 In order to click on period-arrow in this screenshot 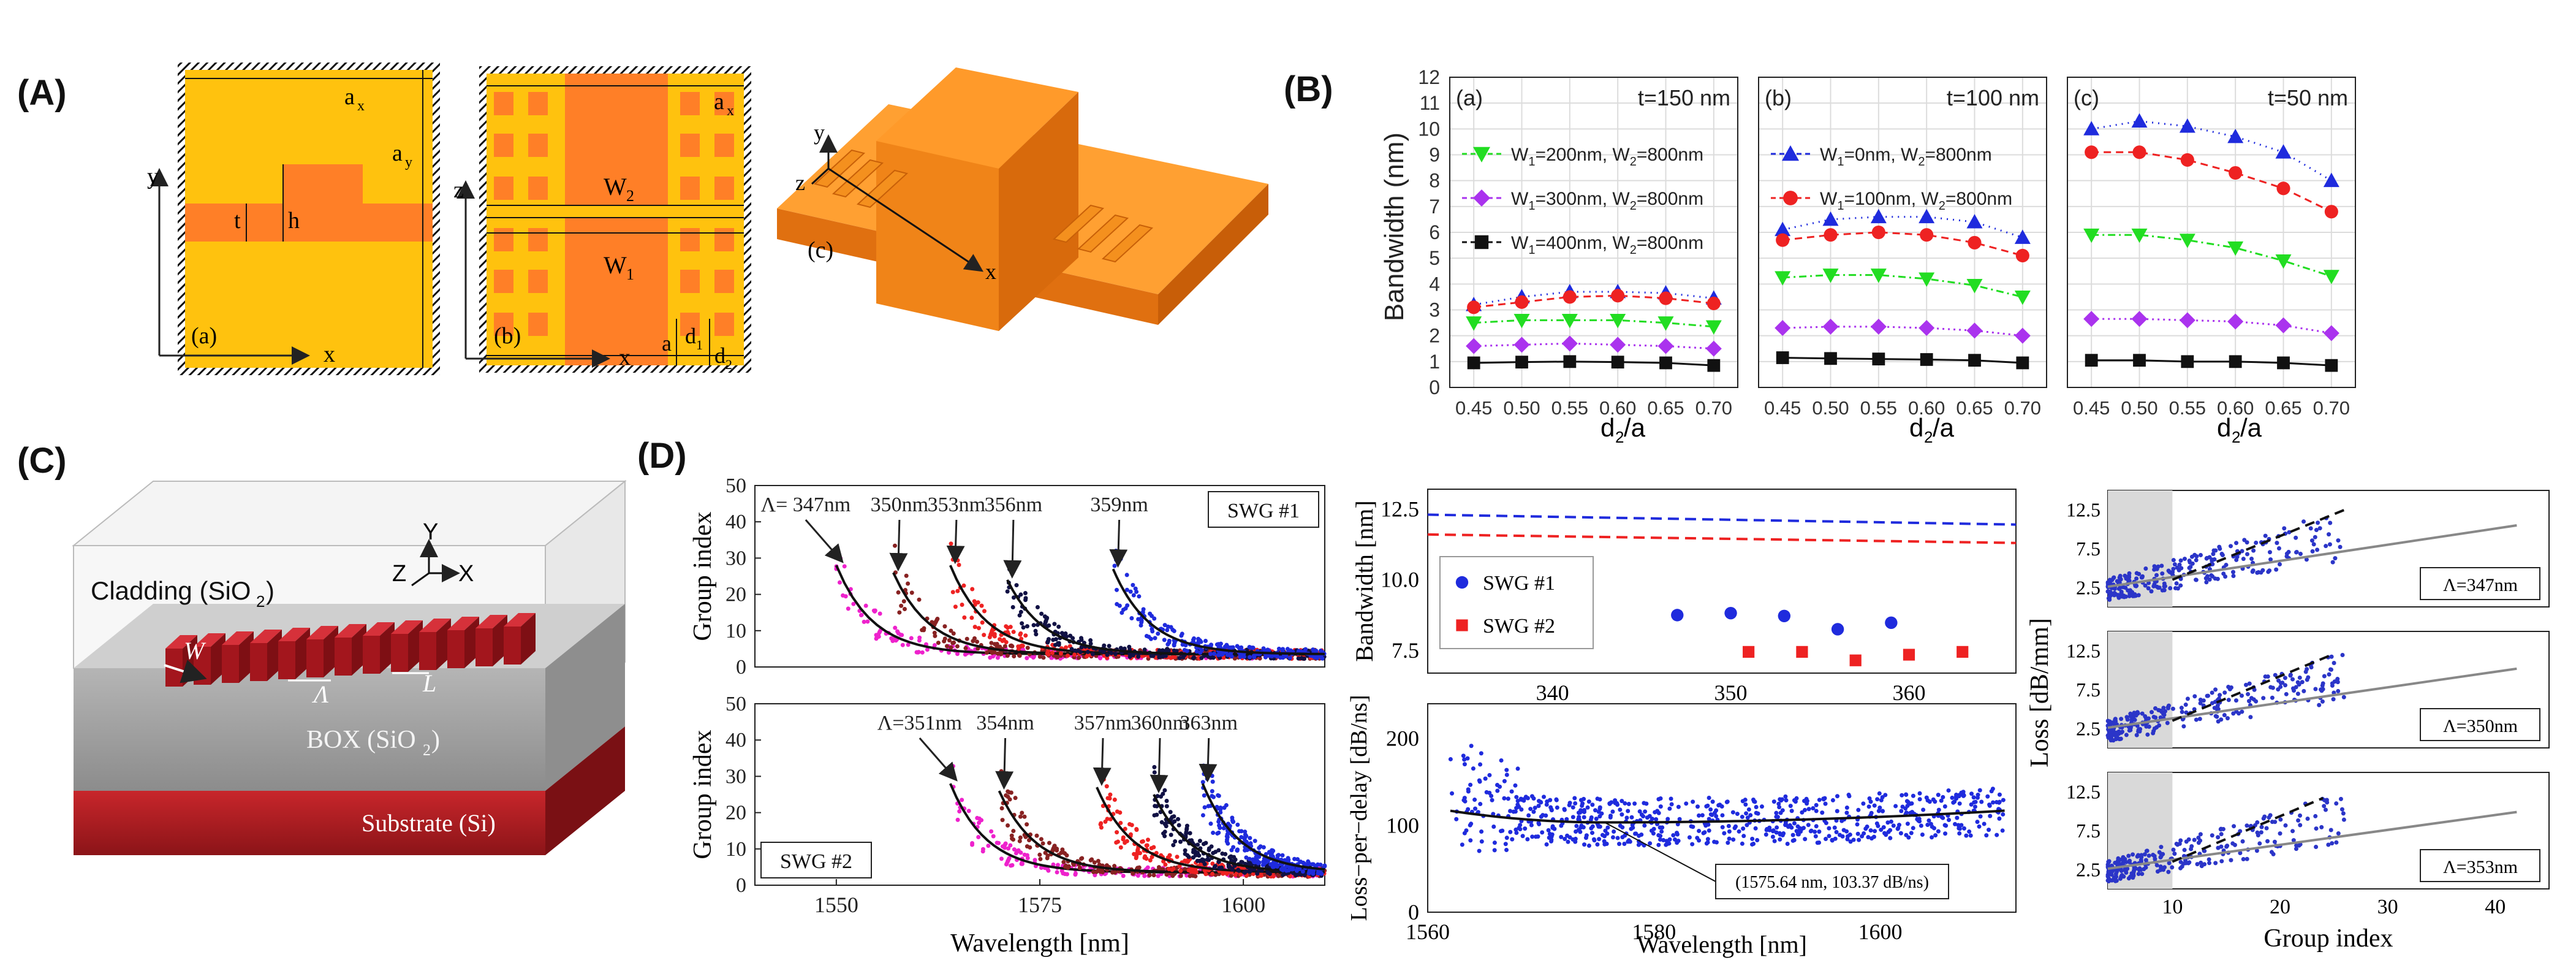, I will do `click(1159, 765)`.